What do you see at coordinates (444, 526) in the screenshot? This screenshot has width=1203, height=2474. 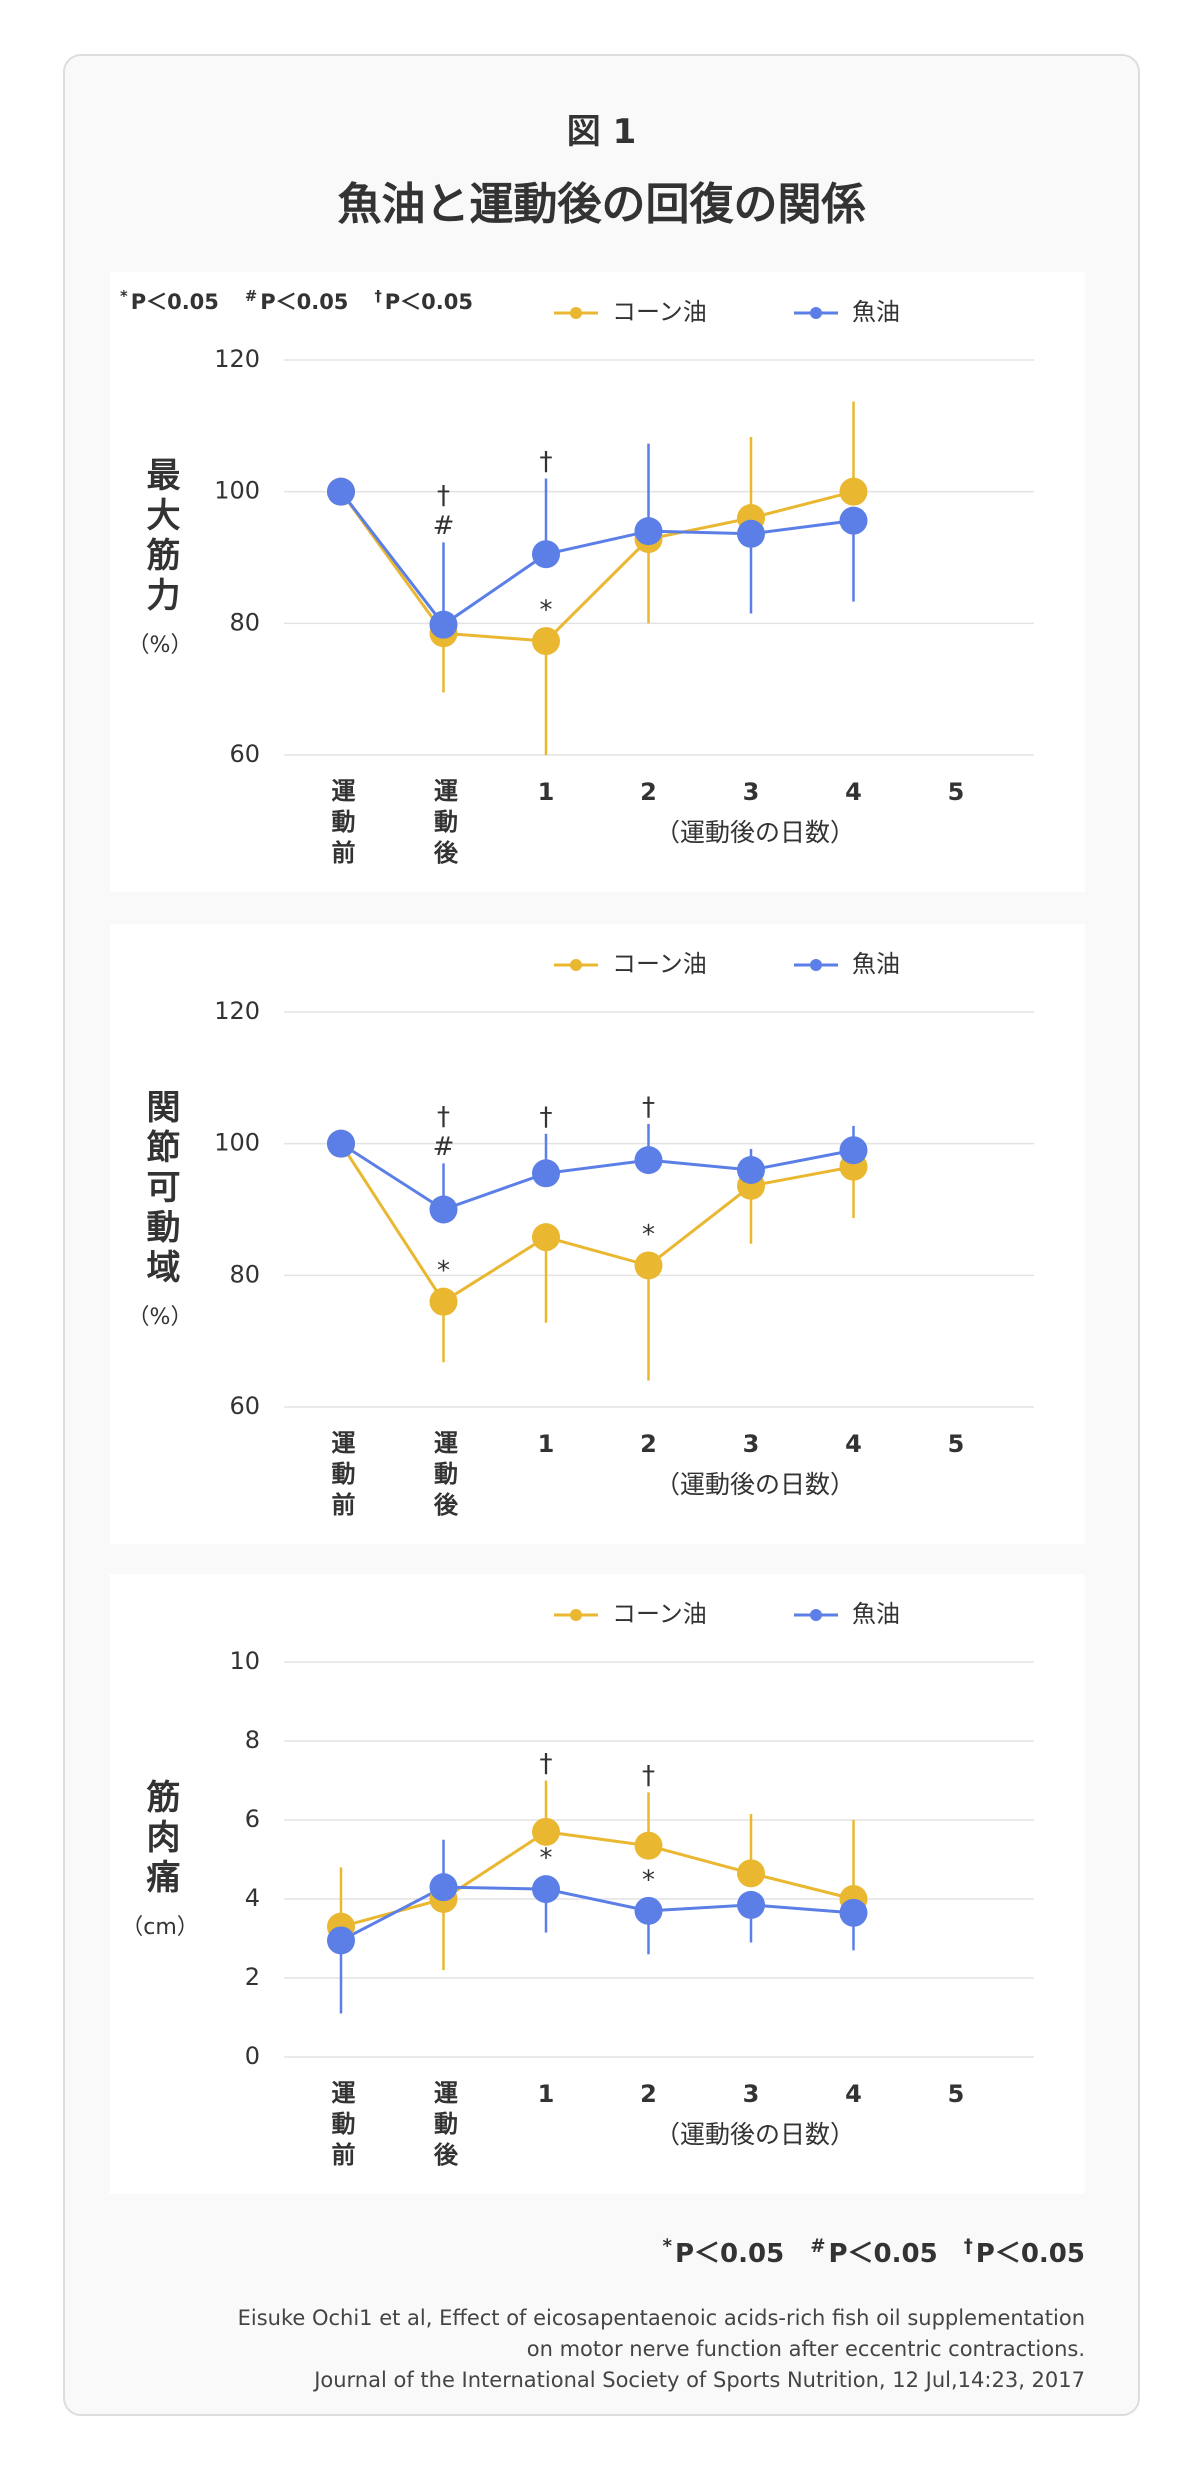 I see `significance-mark: #` at bounding box center [444, 526].